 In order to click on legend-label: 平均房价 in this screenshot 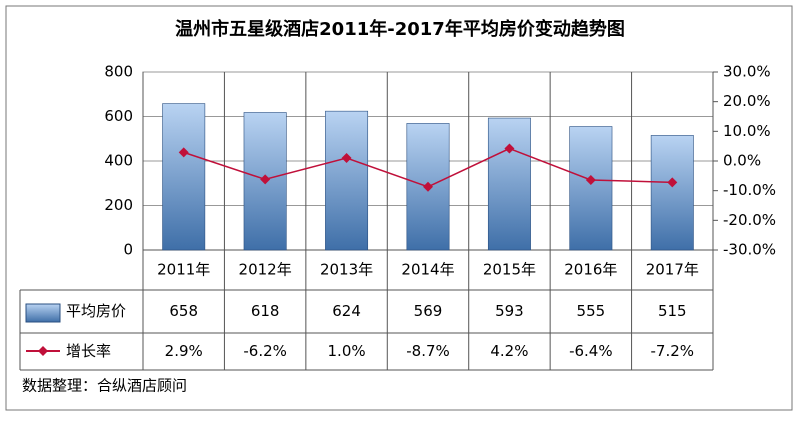, I will do `click(96, 311)`.